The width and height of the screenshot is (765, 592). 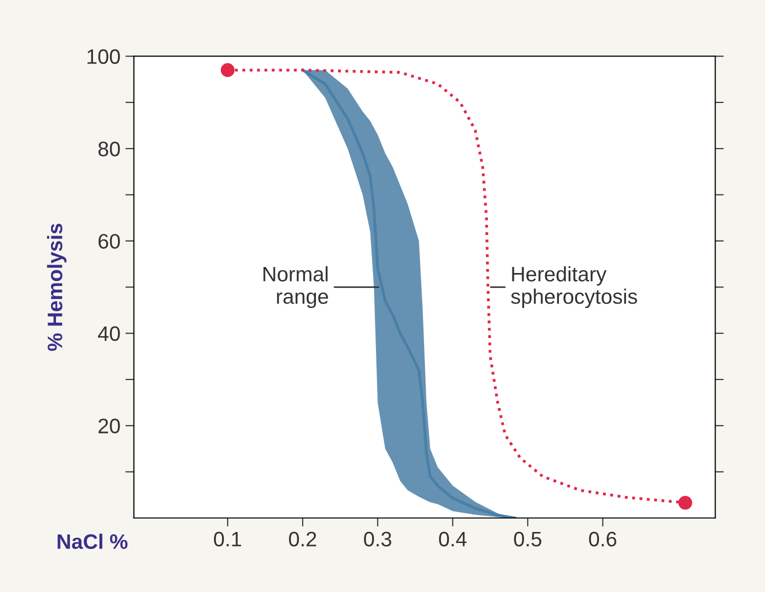 I want to click on x-tick-label: 0.4, so click(x=453, y=539).